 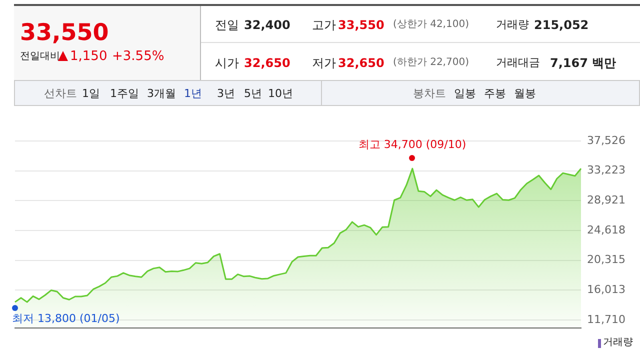 What do you see at coordinates (518, 62) in the screenshot?
I see `text: 거래대금` at bounding box center [518, 62].